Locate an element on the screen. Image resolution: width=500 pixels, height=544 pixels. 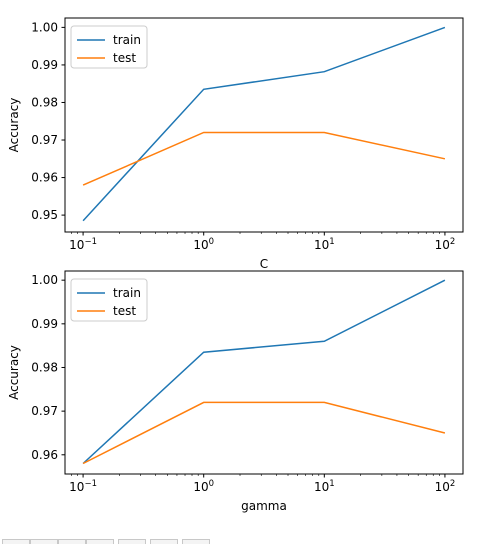
y-tick-label: 0.95 is located at coordinates (44, 215).